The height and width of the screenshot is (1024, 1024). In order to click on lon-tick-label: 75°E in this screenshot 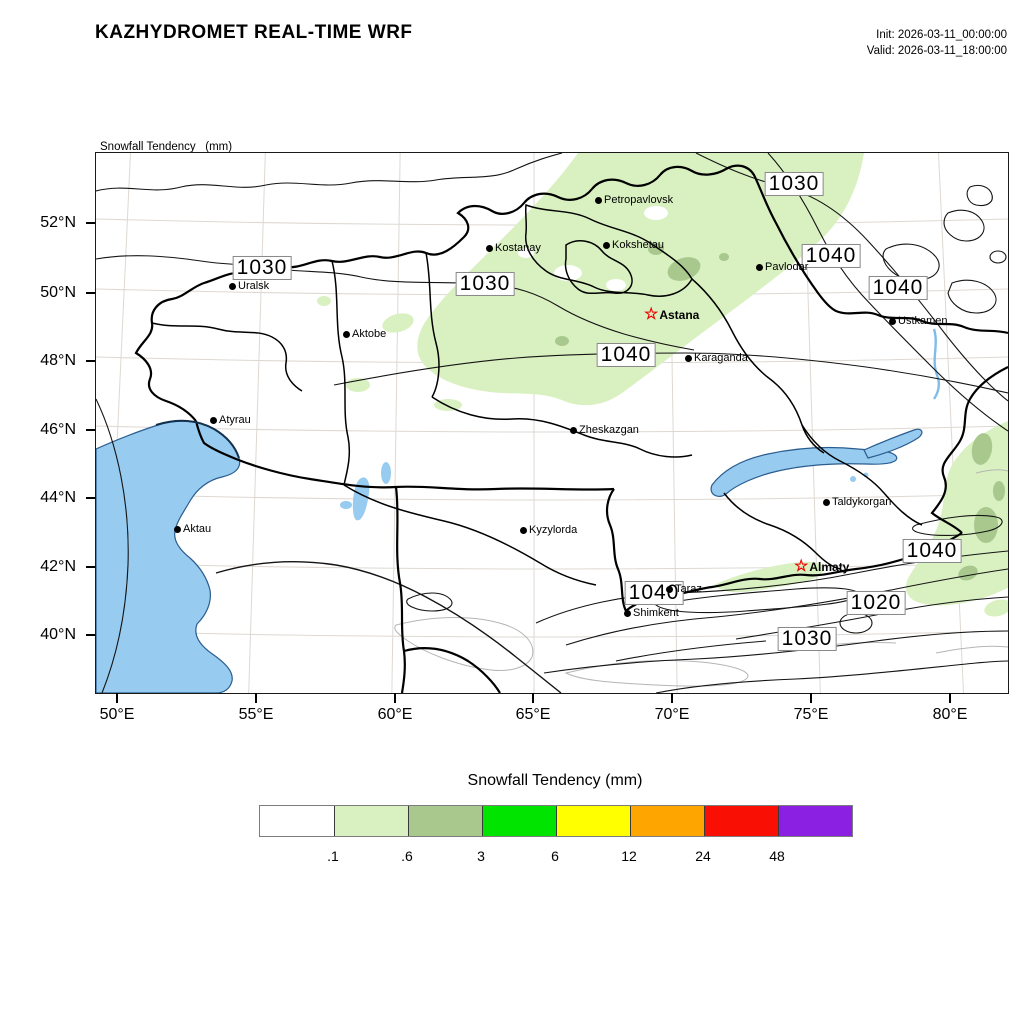, I will do `click(811, 714)`.